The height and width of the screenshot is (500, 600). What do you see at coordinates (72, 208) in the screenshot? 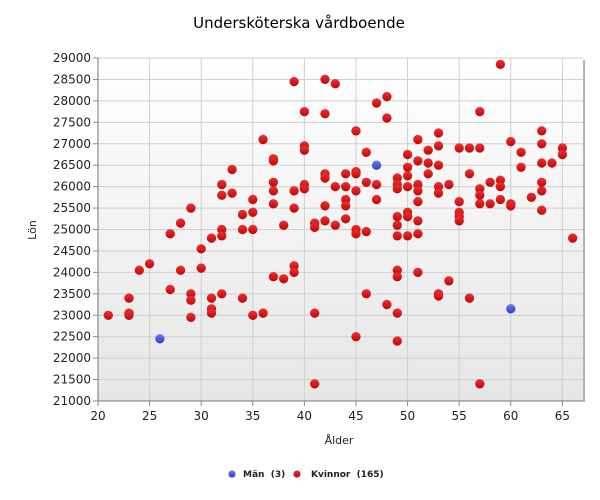
I see `y-tick-label: 25500` at bounding box center [72, 208].